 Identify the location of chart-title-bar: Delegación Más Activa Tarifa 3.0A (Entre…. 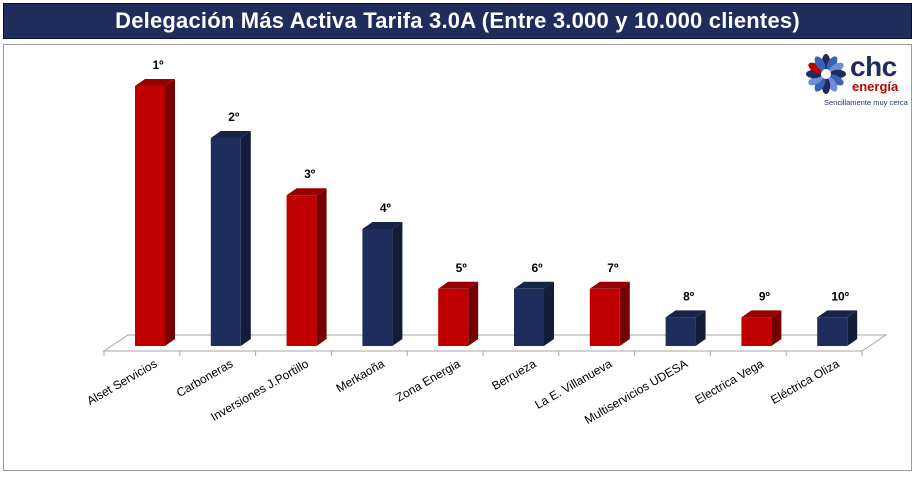
(457, 21).